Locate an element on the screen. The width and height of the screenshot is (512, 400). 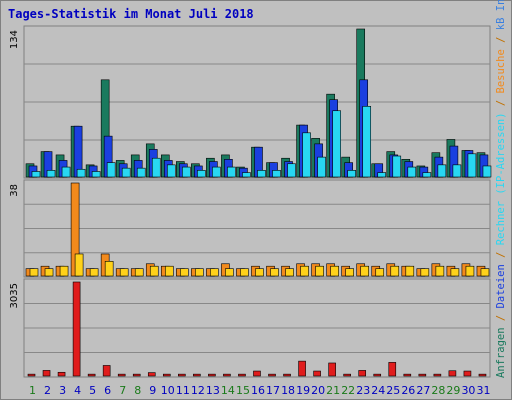
legend-entry: Anfragen is located at coordinates (501, 352).